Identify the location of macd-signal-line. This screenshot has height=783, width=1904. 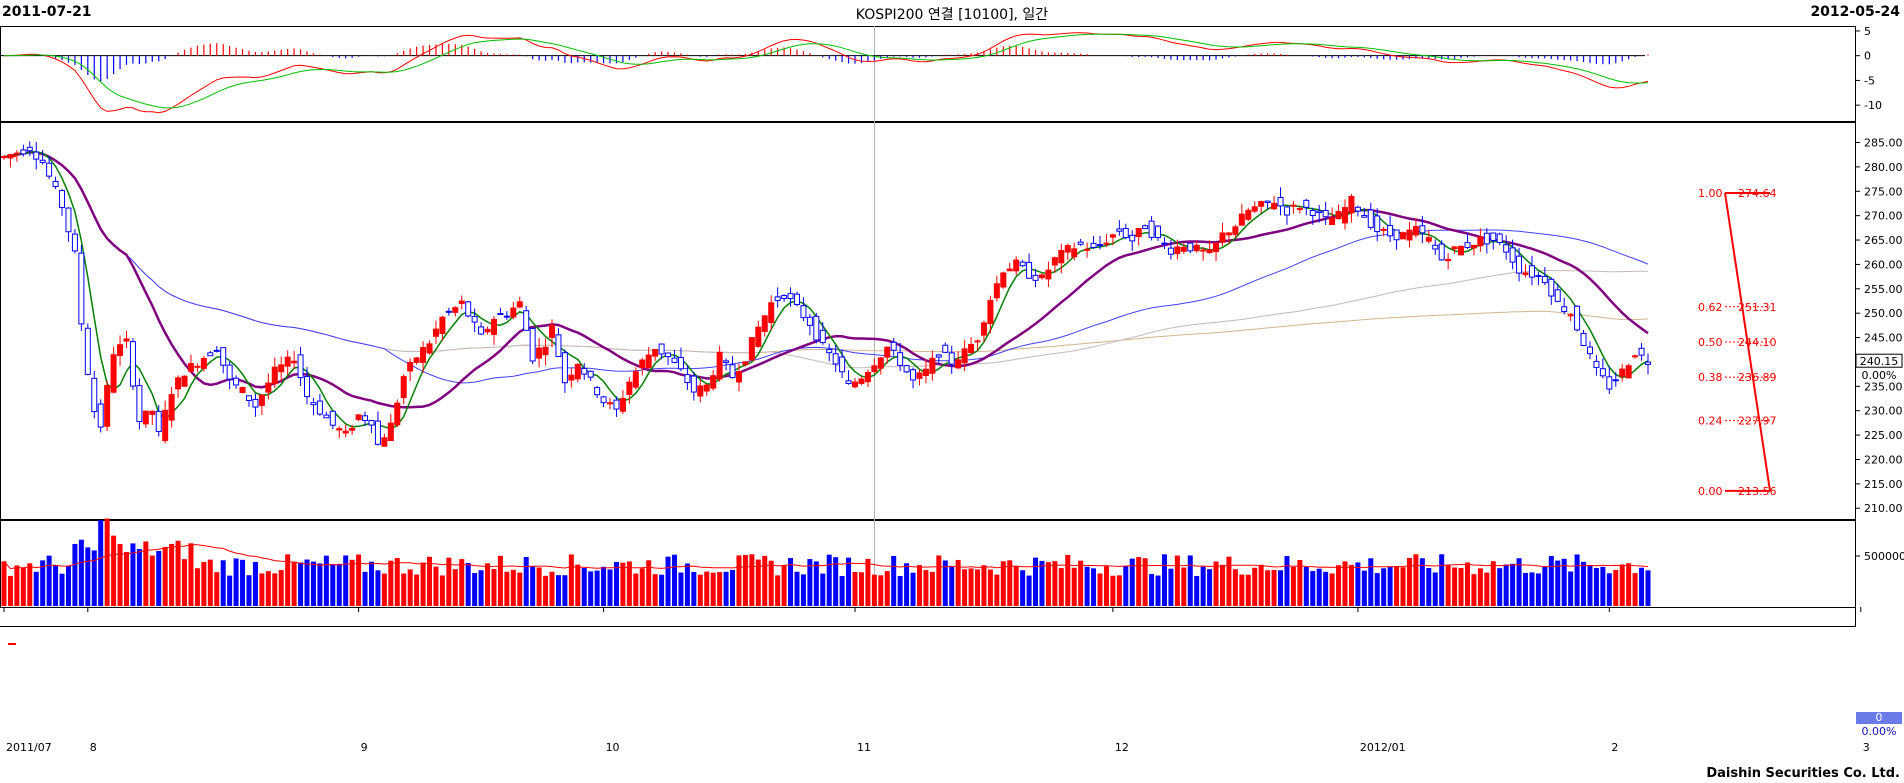
(826, 71).